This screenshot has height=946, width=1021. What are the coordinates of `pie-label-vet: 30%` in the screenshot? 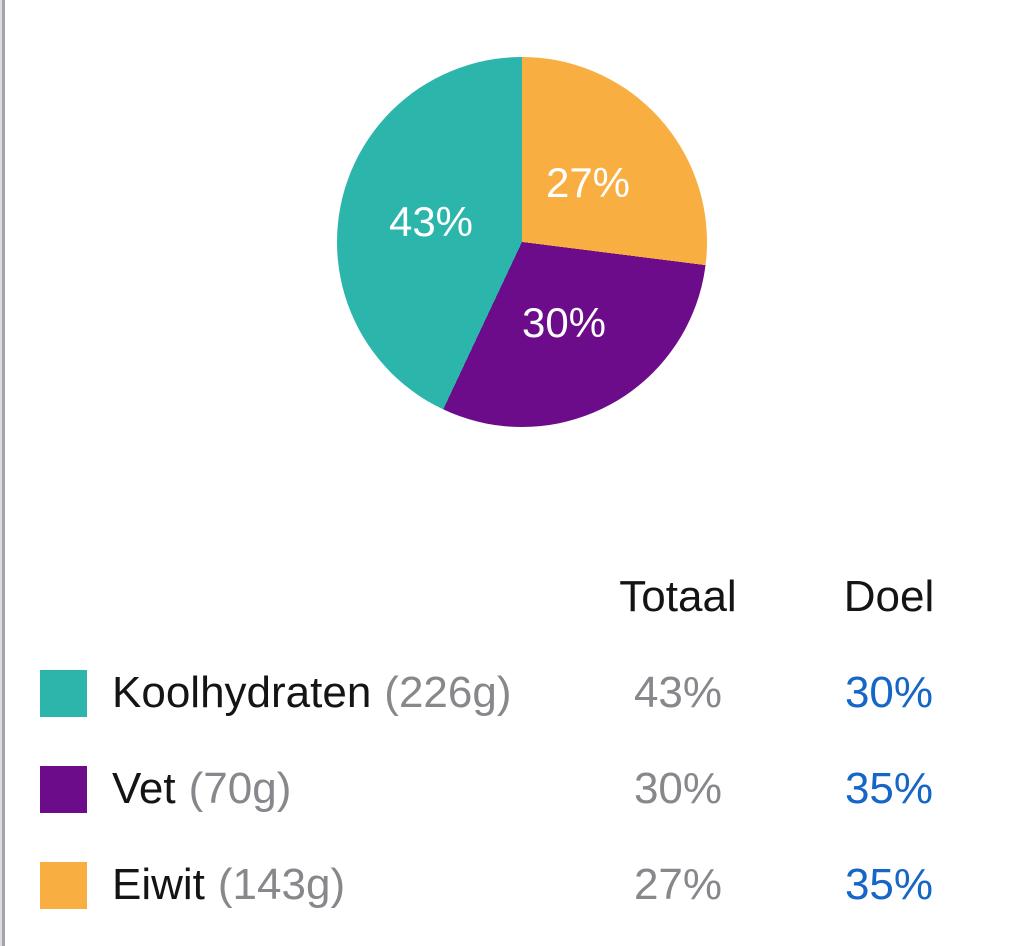 It's located at (564, 322).